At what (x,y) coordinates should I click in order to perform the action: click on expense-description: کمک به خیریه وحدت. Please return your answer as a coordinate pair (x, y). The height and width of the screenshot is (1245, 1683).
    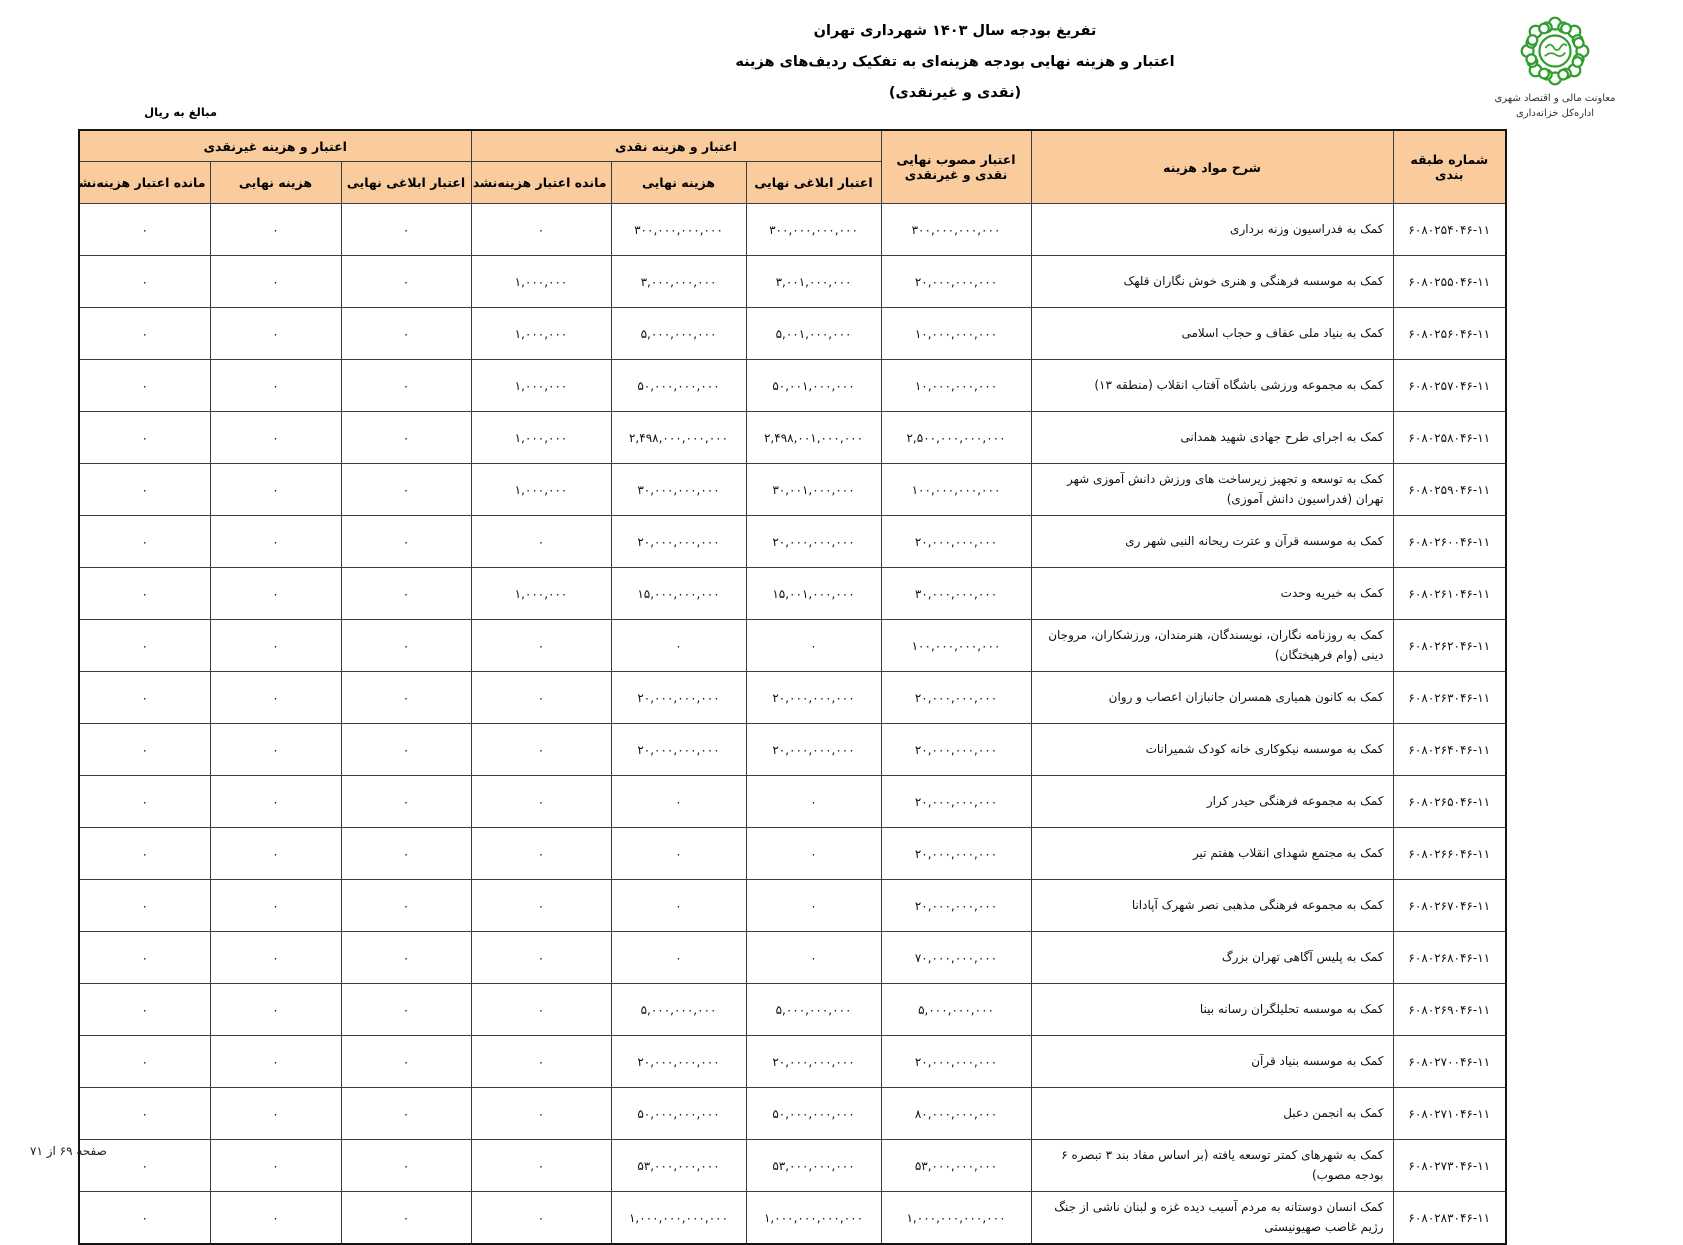
    Looking at the image, I should click on (1212, 593).